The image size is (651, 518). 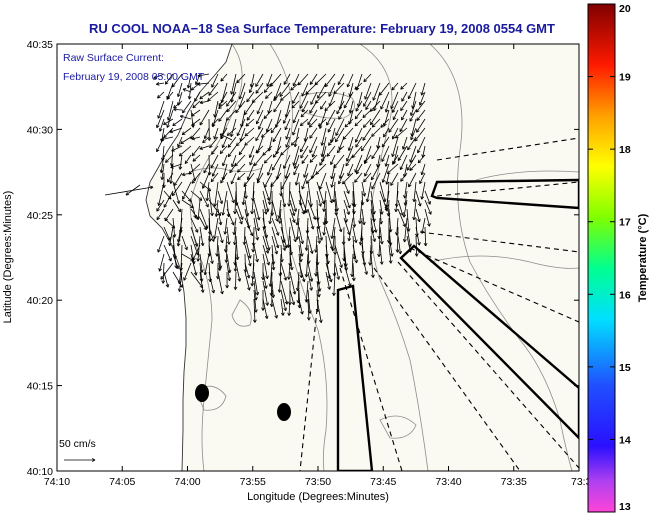 I want to click on colorbar-label: Temperature (°C), so click(x=643, y=257).